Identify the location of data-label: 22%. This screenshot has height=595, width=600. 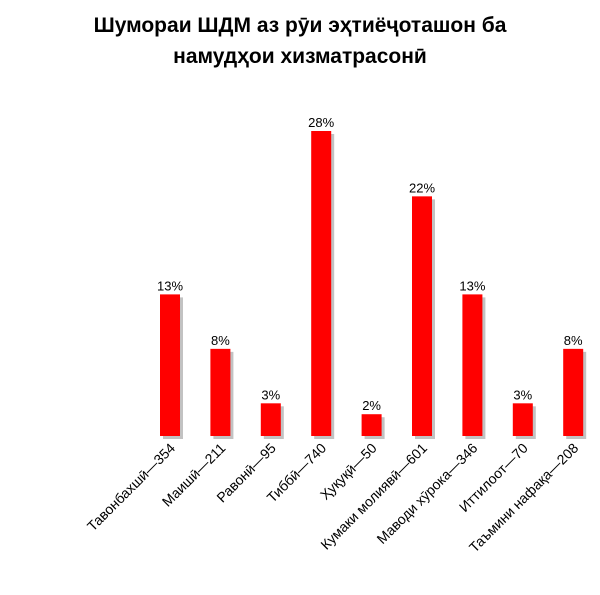
(422, 187).